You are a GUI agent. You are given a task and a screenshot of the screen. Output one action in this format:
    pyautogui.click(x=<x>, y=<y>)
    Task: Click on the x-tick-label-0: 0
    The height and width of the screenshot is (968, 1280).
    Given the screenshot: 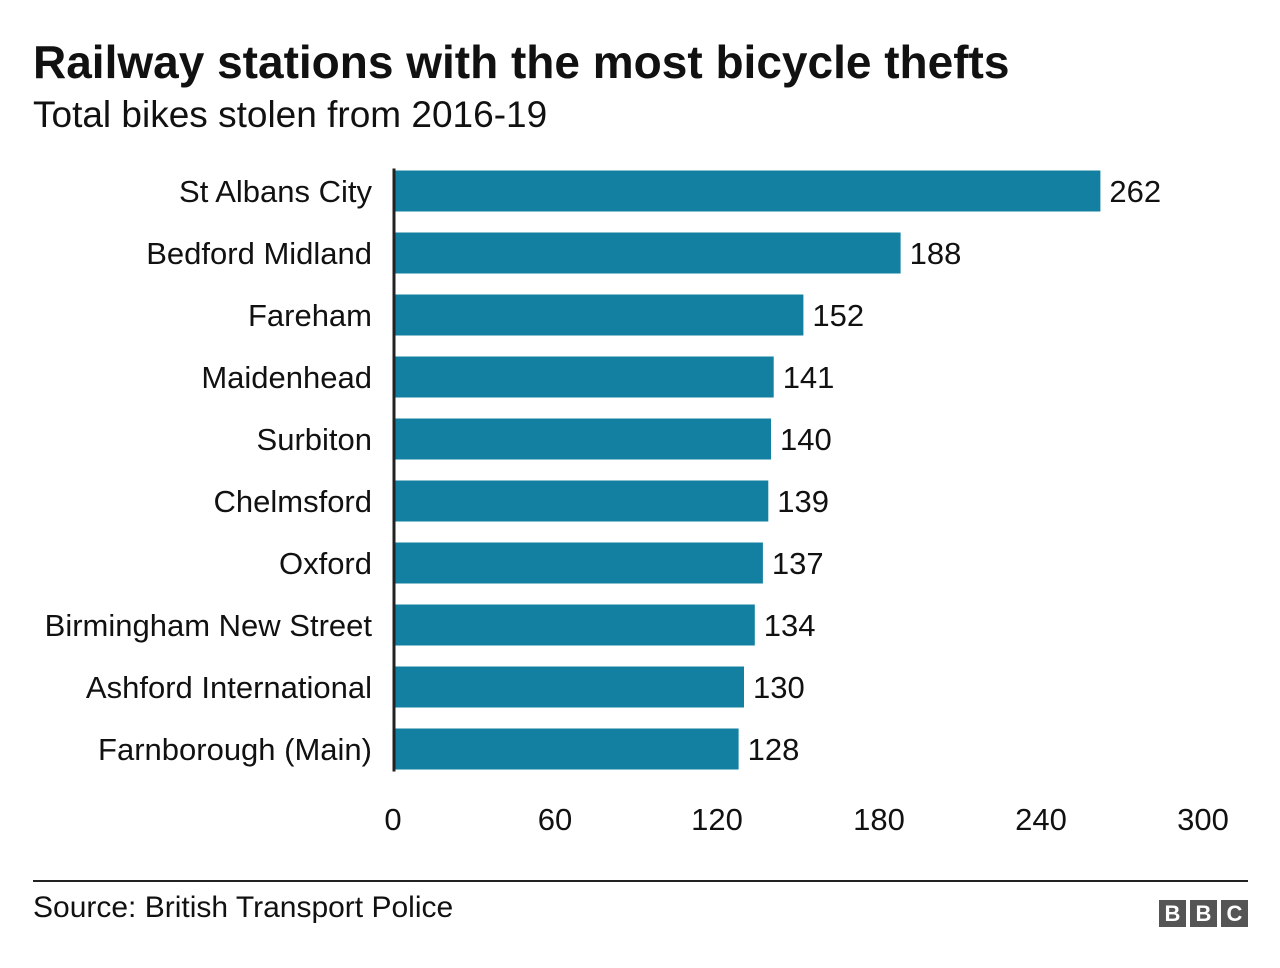 What is the action you would take?
    pyautogui.click(x=392, y=819)
    